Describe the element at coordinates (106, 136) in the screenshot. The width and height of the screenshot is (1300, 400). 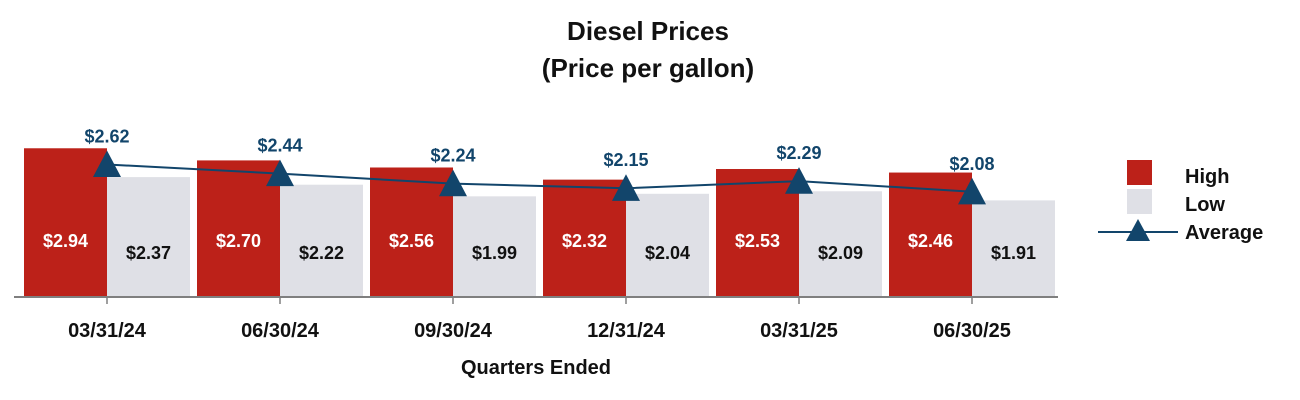
I see `average-value-label: $2.62` at that location.